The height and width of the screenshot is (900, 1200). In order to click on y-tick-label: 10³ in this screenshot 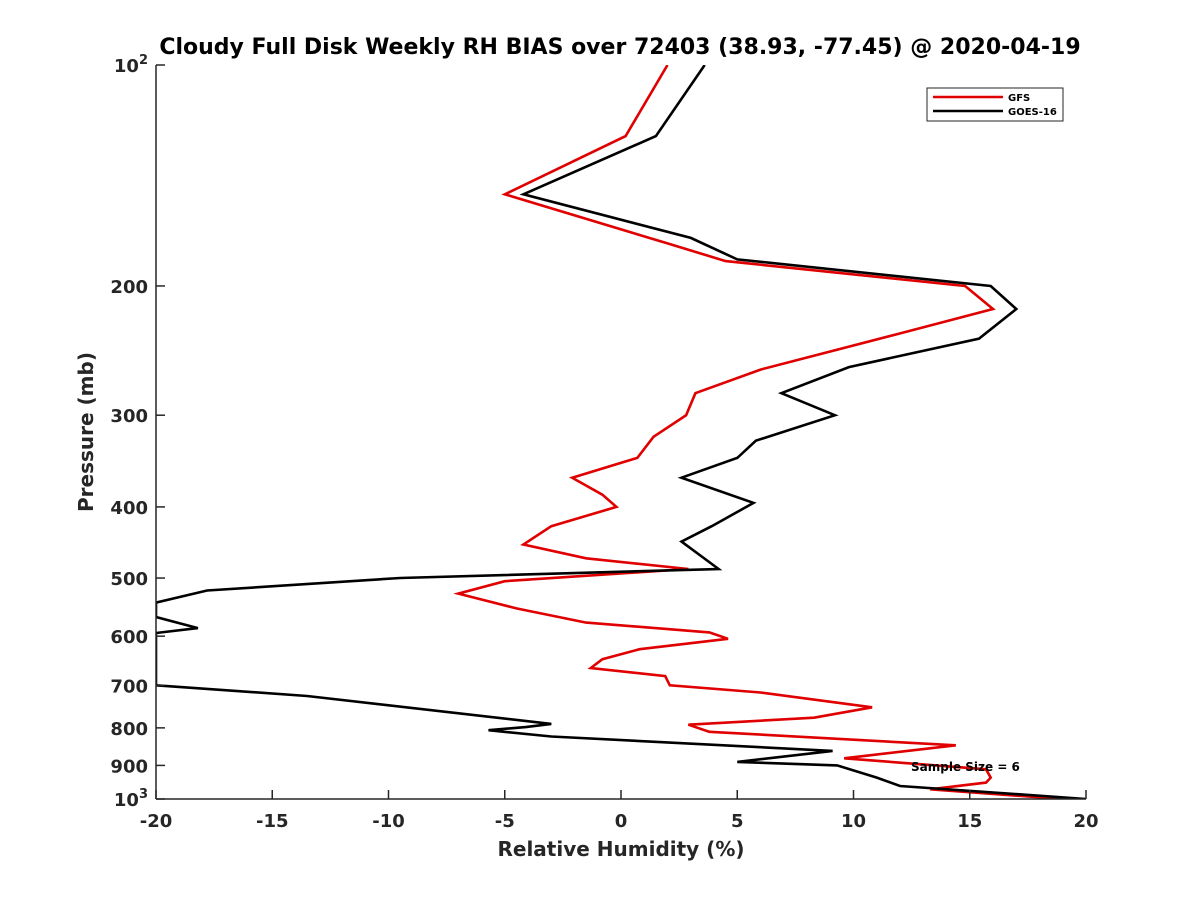, I will do `click(131, 799)`.